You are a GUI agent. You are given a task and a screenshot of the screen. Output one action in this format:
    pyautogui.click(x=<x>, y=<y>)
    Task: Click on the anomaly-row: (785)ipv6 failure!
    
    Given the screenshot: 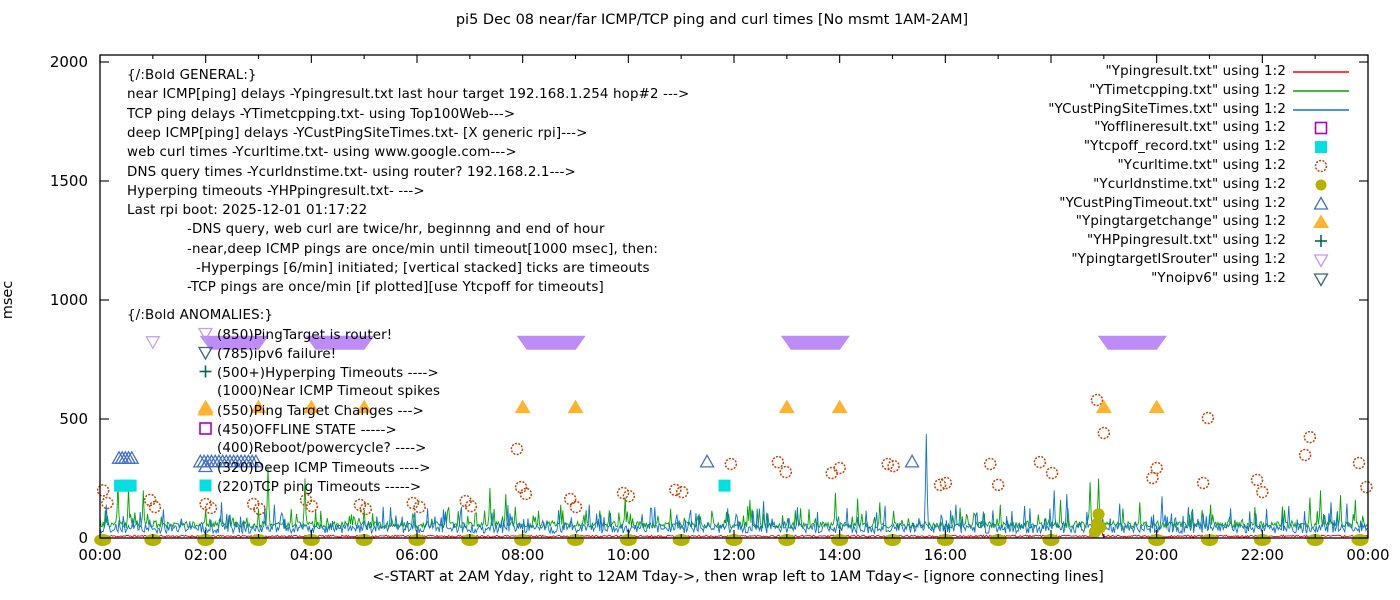 What is the action you would take?
    pyautogui.click(x=266, y=353)
    